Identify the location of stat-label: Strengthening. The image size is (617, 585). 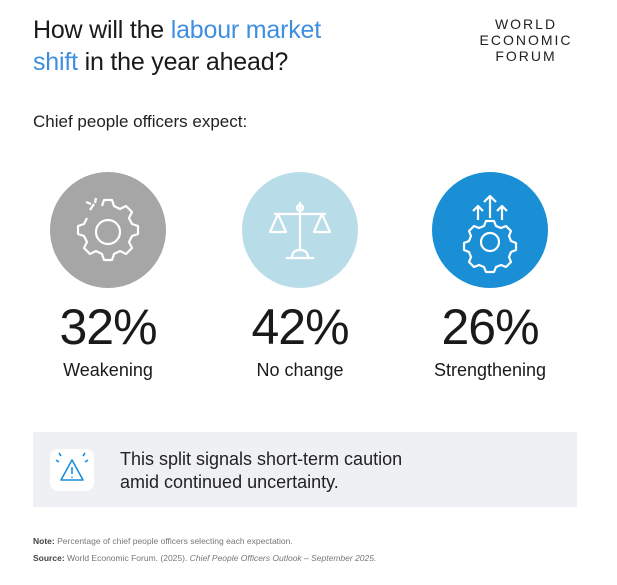
(490, 370).